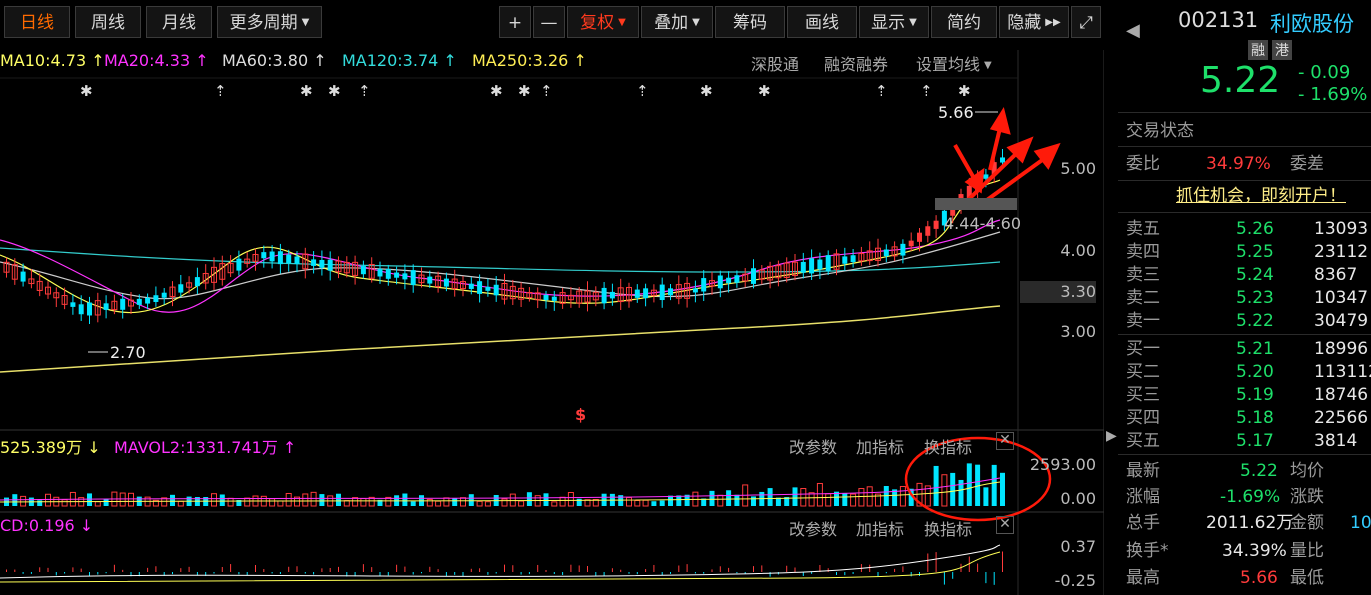  What do you see at coordinates (179, 22) in the screenshot?
I see `tab-month: 月线` at bounding box center [179, 22].